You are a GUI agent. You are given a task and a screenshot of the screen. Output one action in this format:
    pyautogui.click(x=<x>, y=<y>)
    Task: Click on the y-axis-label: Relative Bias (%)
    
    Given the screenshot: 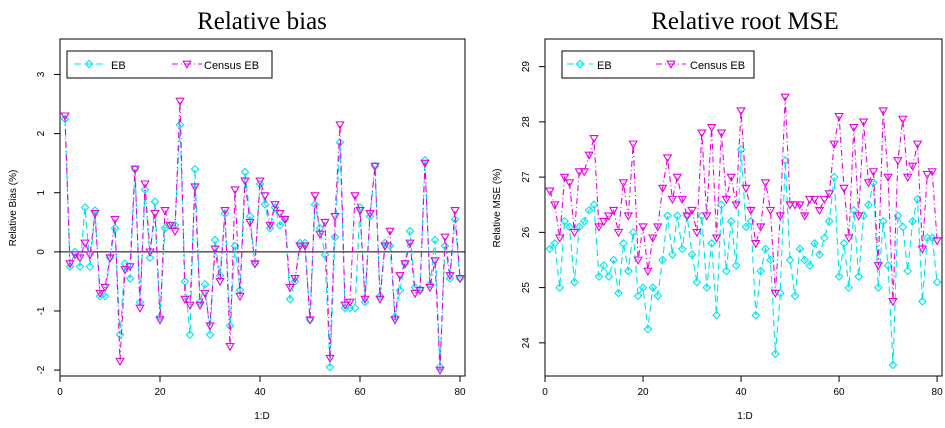 What is the action you would take?
    pyautogui.click(x=13, y=208)
    